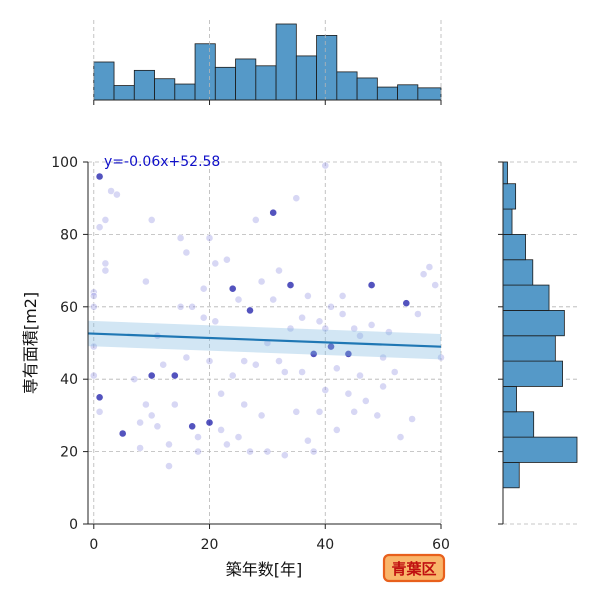 The image size is (600, 600). I want to click on top-histogram, so click(267, 62).